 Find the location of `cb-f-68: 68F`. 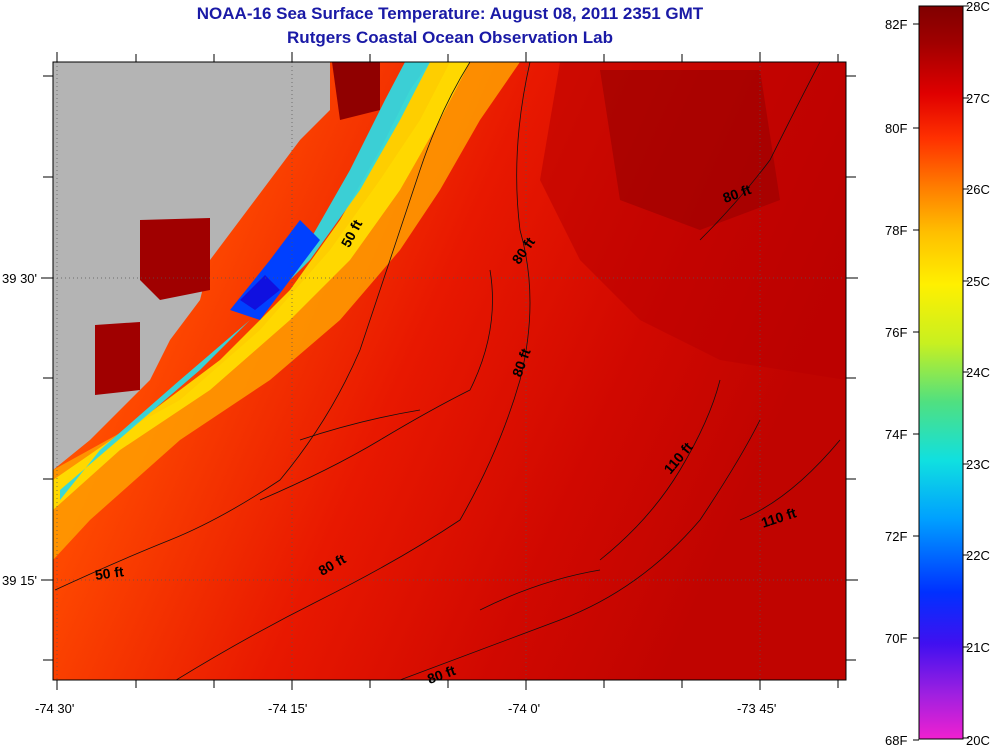

cb-f-68: 68F is located at coordinates (896, 740).